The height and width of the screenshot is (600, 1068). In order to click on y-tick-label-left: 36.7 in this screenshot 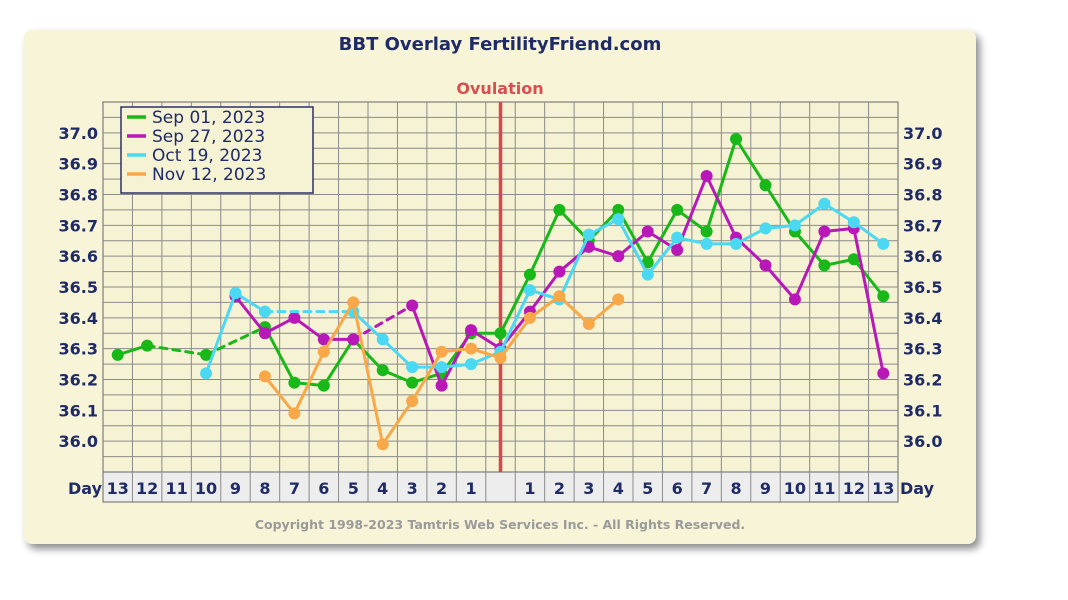, I will do `click(78, 225)`.